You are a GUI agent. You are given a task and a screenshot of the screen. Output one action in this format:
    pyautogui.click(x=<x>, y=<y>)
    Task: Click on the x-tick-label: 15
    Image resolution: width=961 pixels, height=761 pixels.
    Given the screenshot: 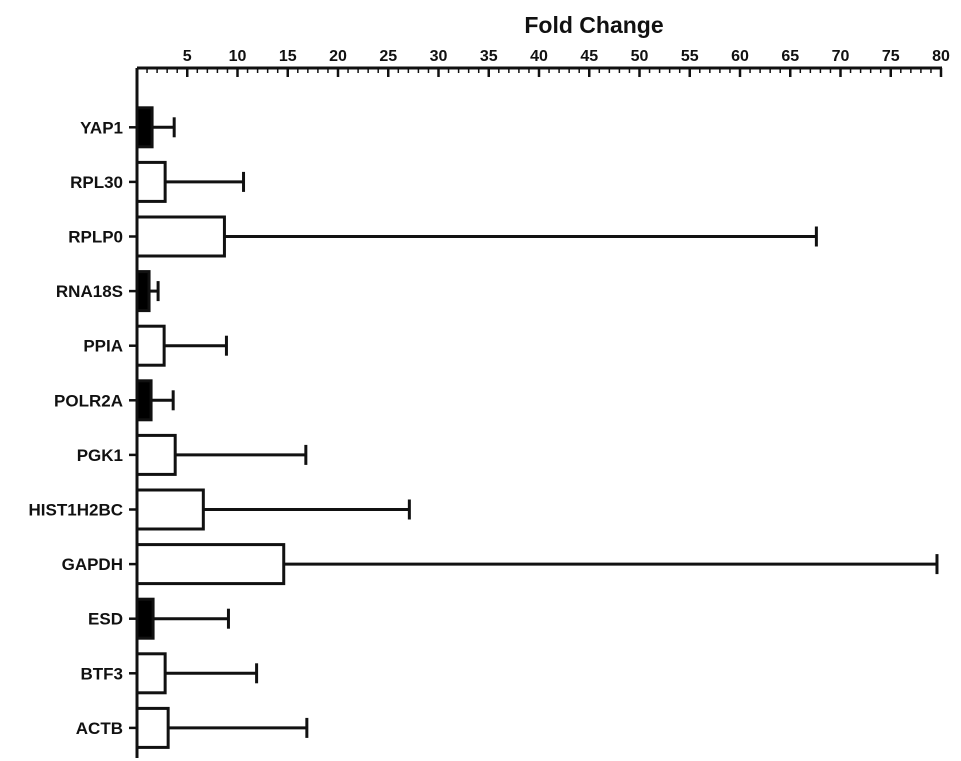 What is the action you would take?
    pyautogui.click(x=288, y=56)
    